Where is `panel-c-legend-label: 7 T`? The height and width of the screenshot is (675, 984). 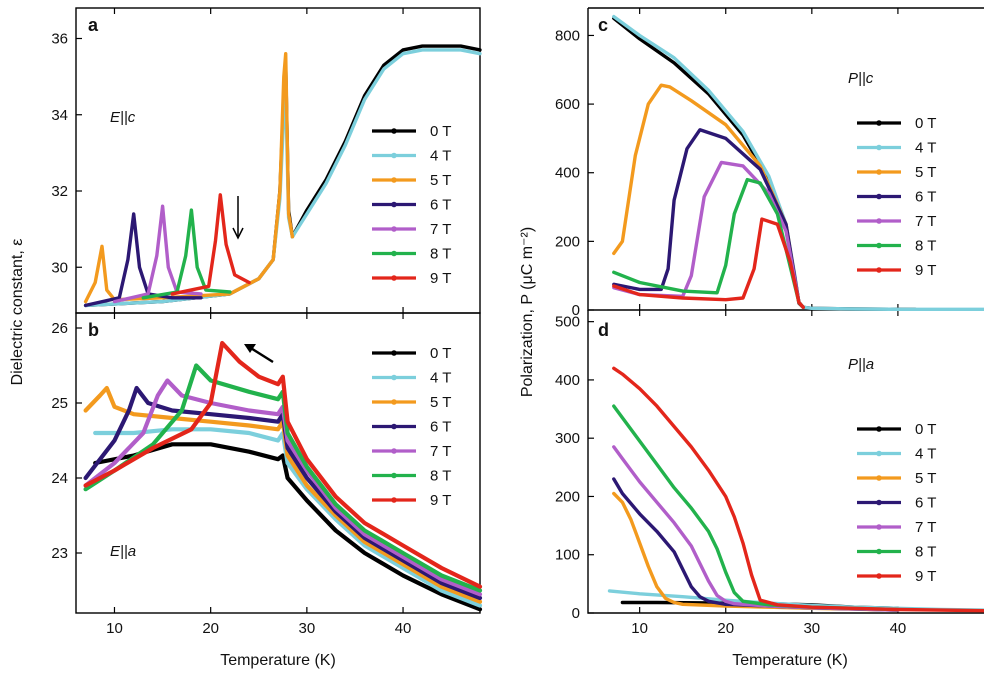 panel-c-legend-label: 7 T is located at coordinates (925, 221).